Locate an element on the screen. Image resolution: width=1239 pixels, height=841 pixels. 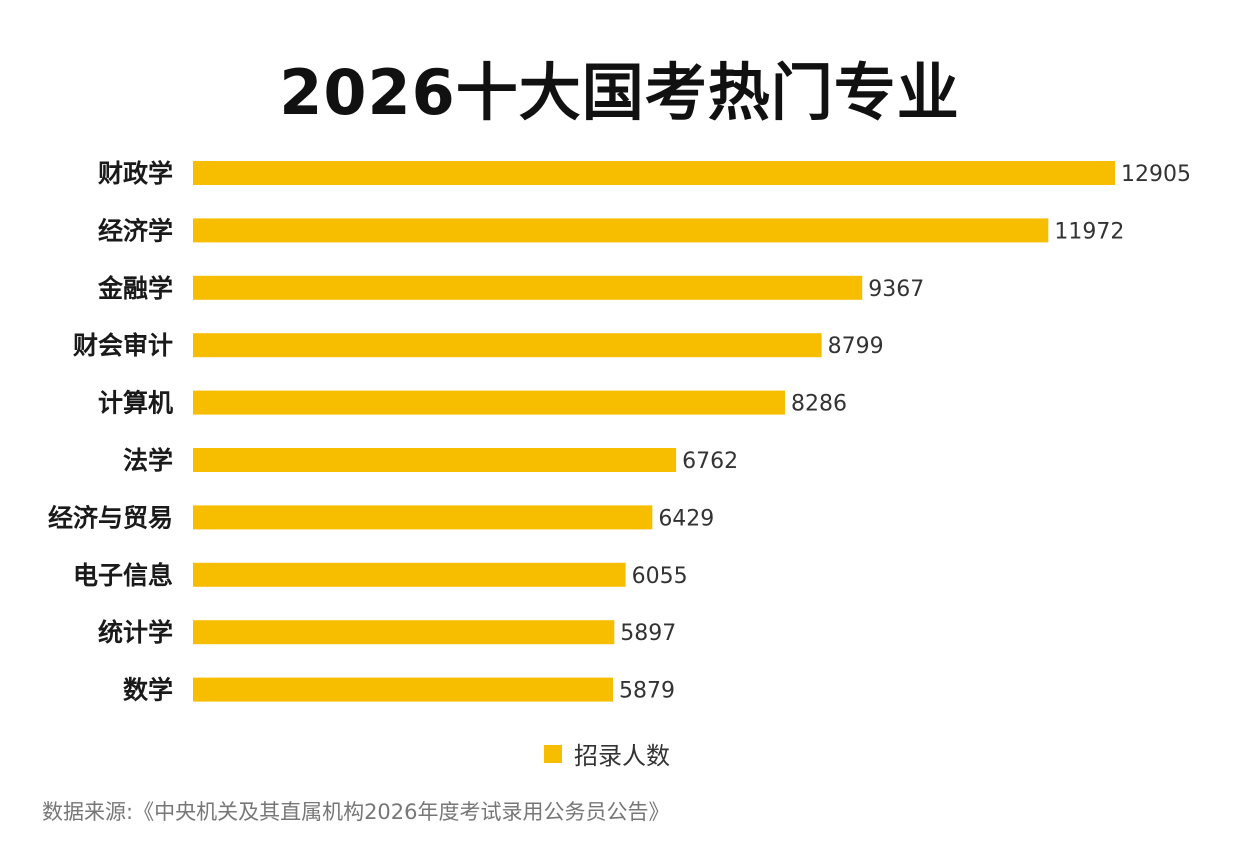
legend-label: 招录人数 is located at coordinates (622, 756).